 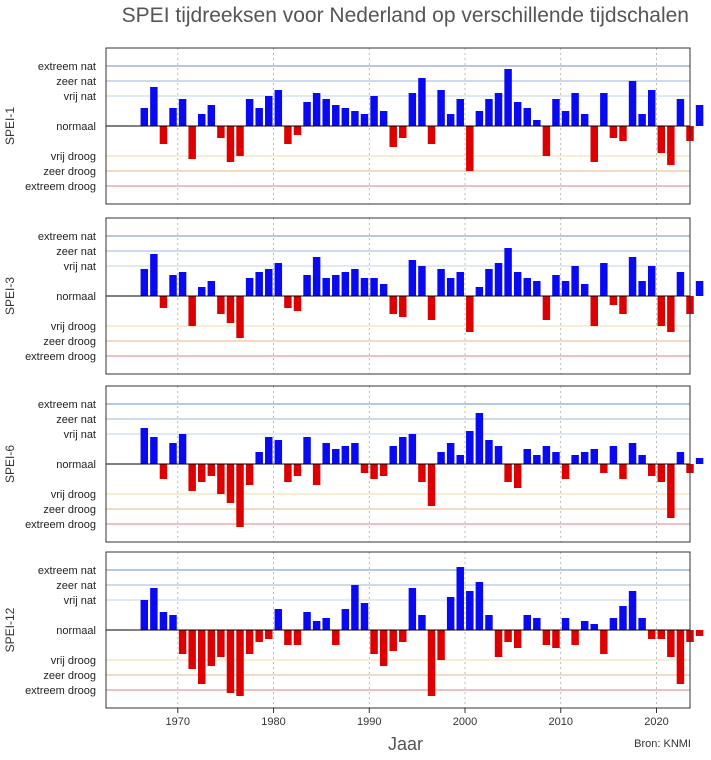 I want to click on level-label: extreem droog, so click(x=60, y=187).